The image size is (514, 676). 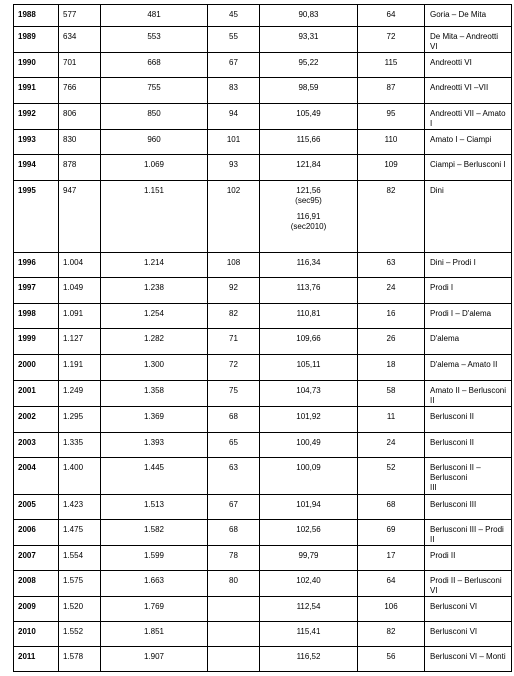 What do you see at coordinates (468, 532) in the screenshot?
I see `government-cell: Berlusconi III – Prodi II` at bounding box center [468, 532].